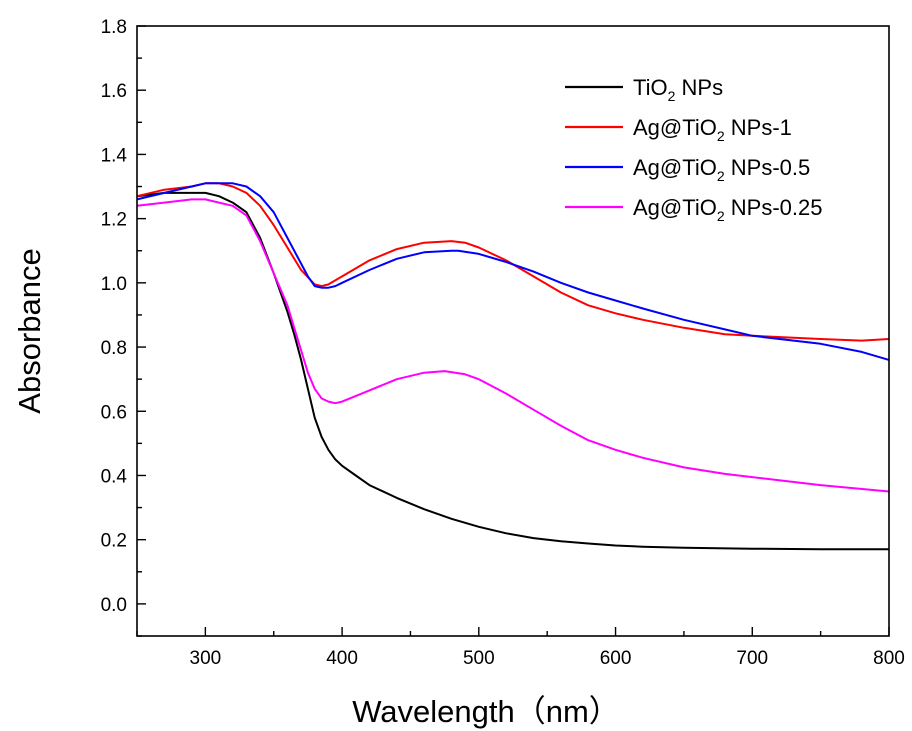 This screenshot has height=731, width=912. I want to click on x-axis-ticks: 300 400 500 600 700 800, so click(520, 648).